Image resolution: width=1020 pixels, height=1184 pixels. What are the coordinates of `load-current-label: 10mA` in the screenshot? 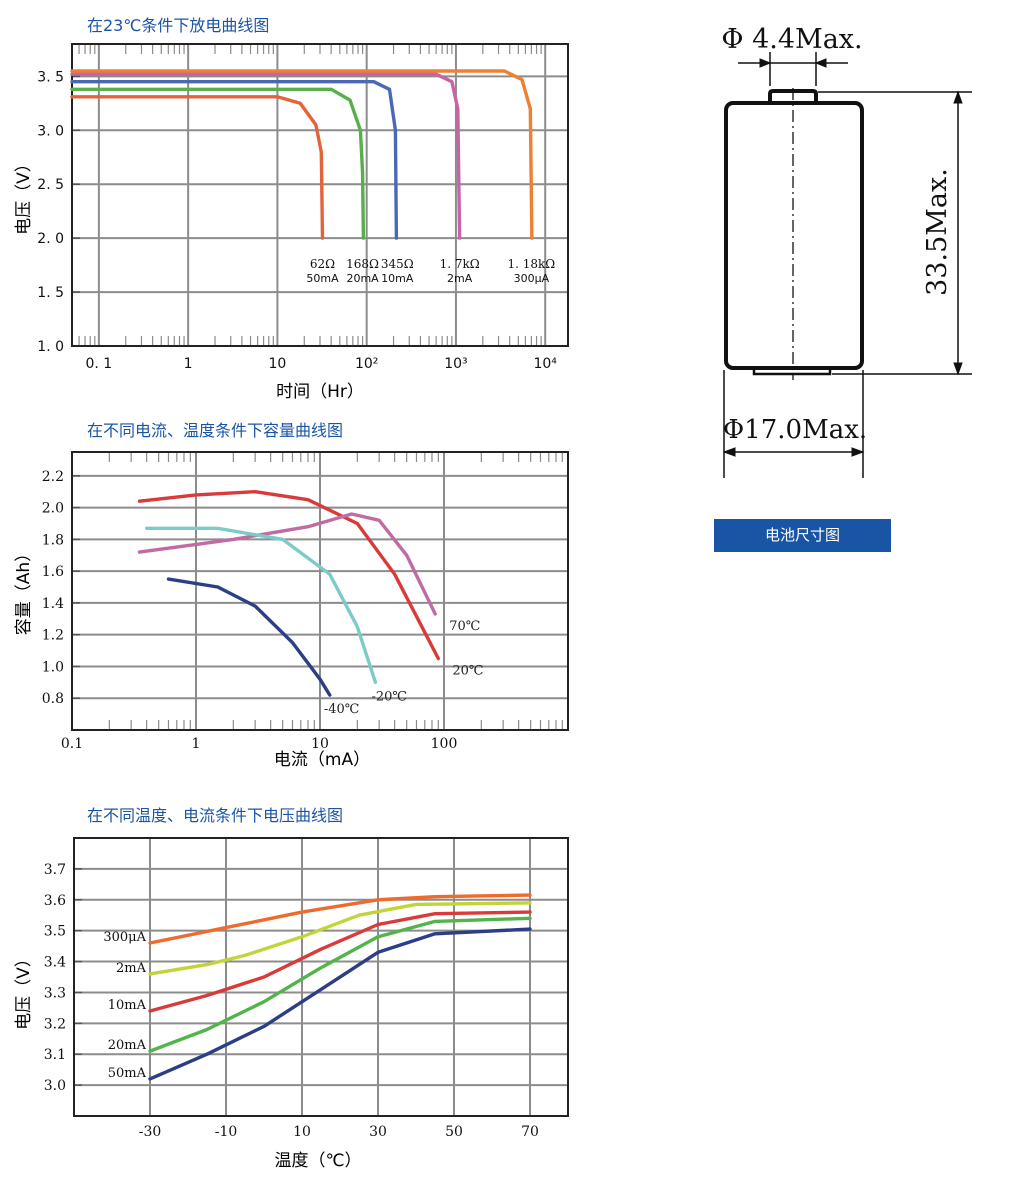 It's located at (397, 278).